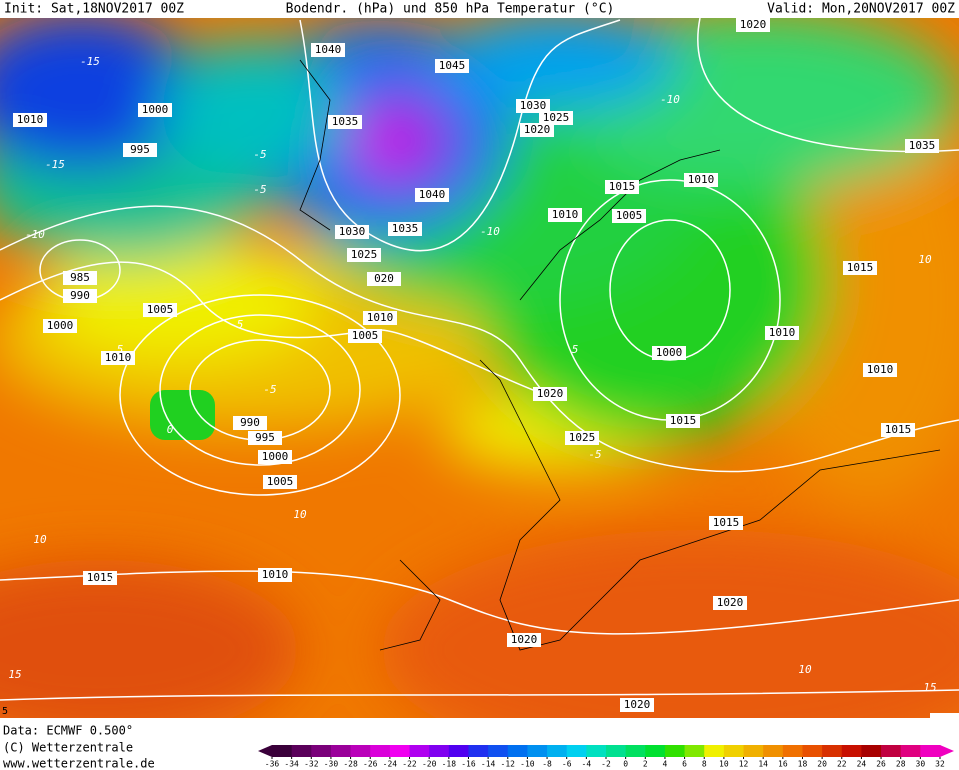  I want to click on colorbar-tick-label: 10, so click(724, 764).